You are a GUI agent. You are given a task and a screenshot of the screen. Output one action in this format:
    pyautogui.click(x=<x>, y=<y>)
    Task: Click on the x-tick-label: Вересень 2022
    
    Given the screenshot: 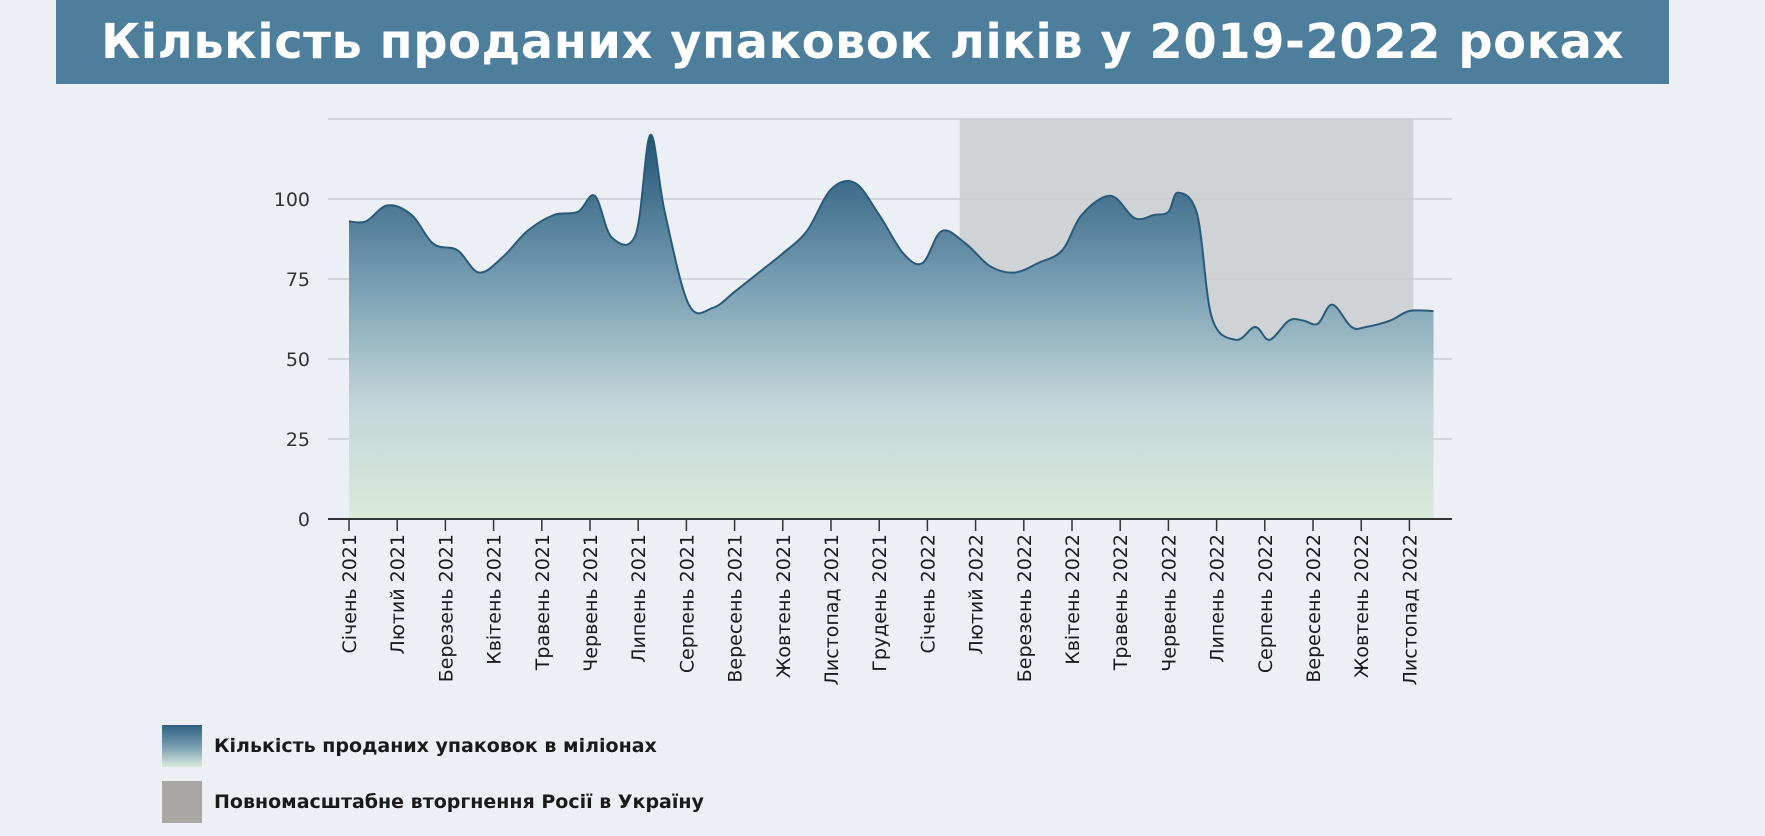 What is the action you would take?
    pyautogui.click(x=1314, y=608)
    